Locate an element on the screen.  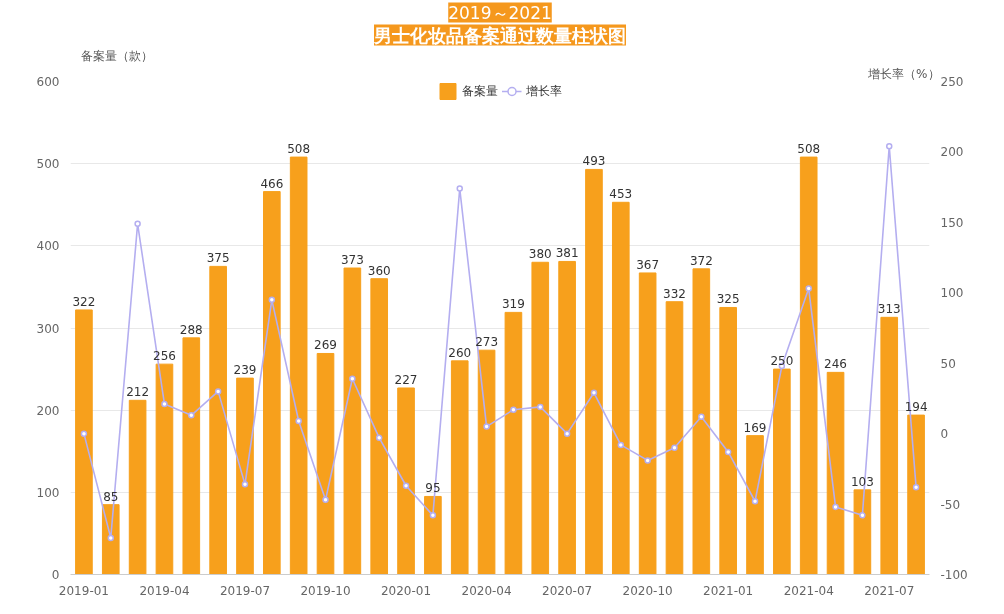
data-label: 375 is located at coordinates (218, 258).